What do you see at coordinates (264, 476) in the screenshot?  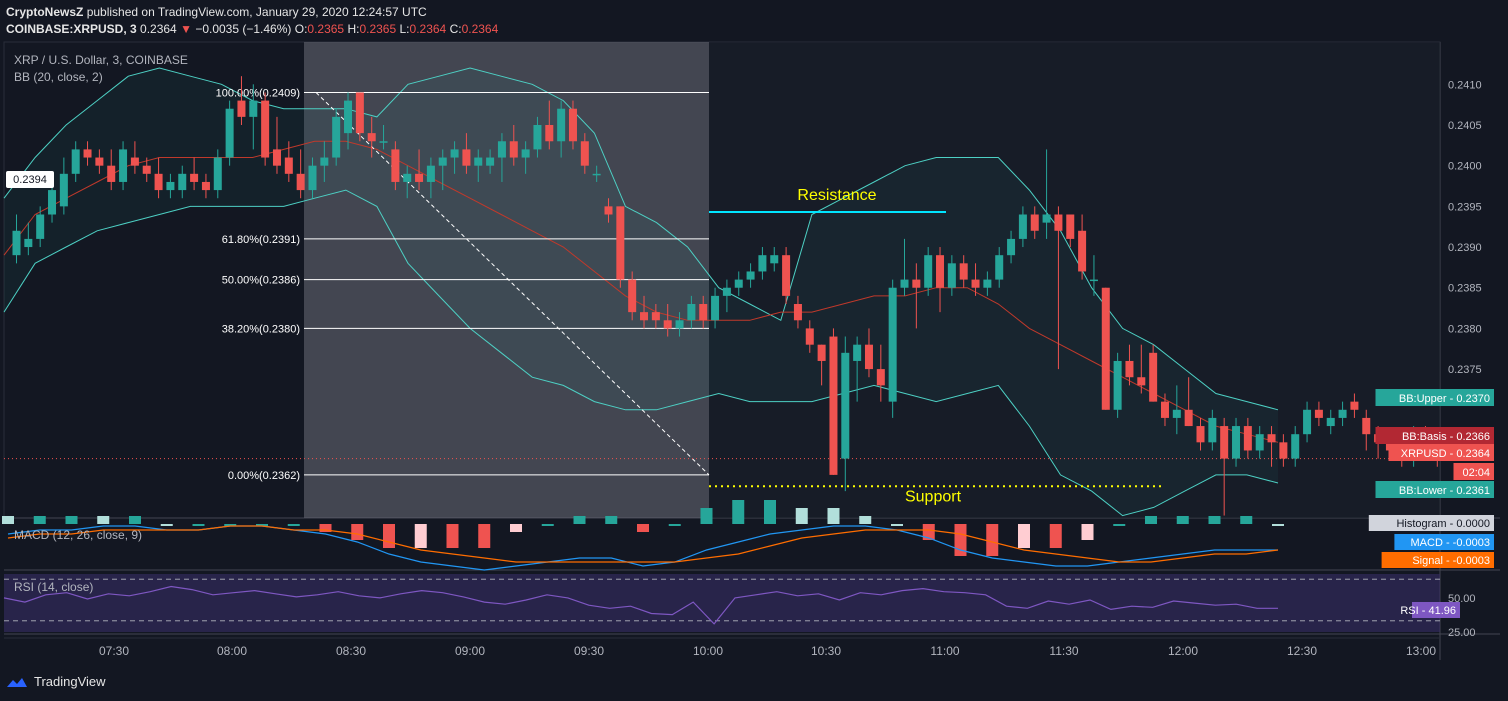 I see `fib-label: 0.00%(0.2362)` at bounding box center [264, 476].